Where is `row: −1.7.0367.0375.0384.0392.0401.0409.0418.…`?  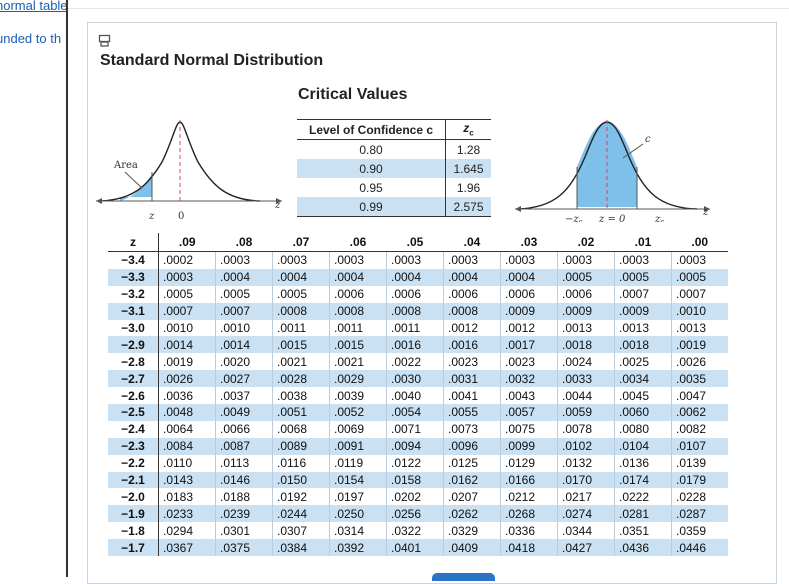
row: −1.7.0367.0375.0384.0392.0401.0409.0418.… is located at coordinates (418, 548).